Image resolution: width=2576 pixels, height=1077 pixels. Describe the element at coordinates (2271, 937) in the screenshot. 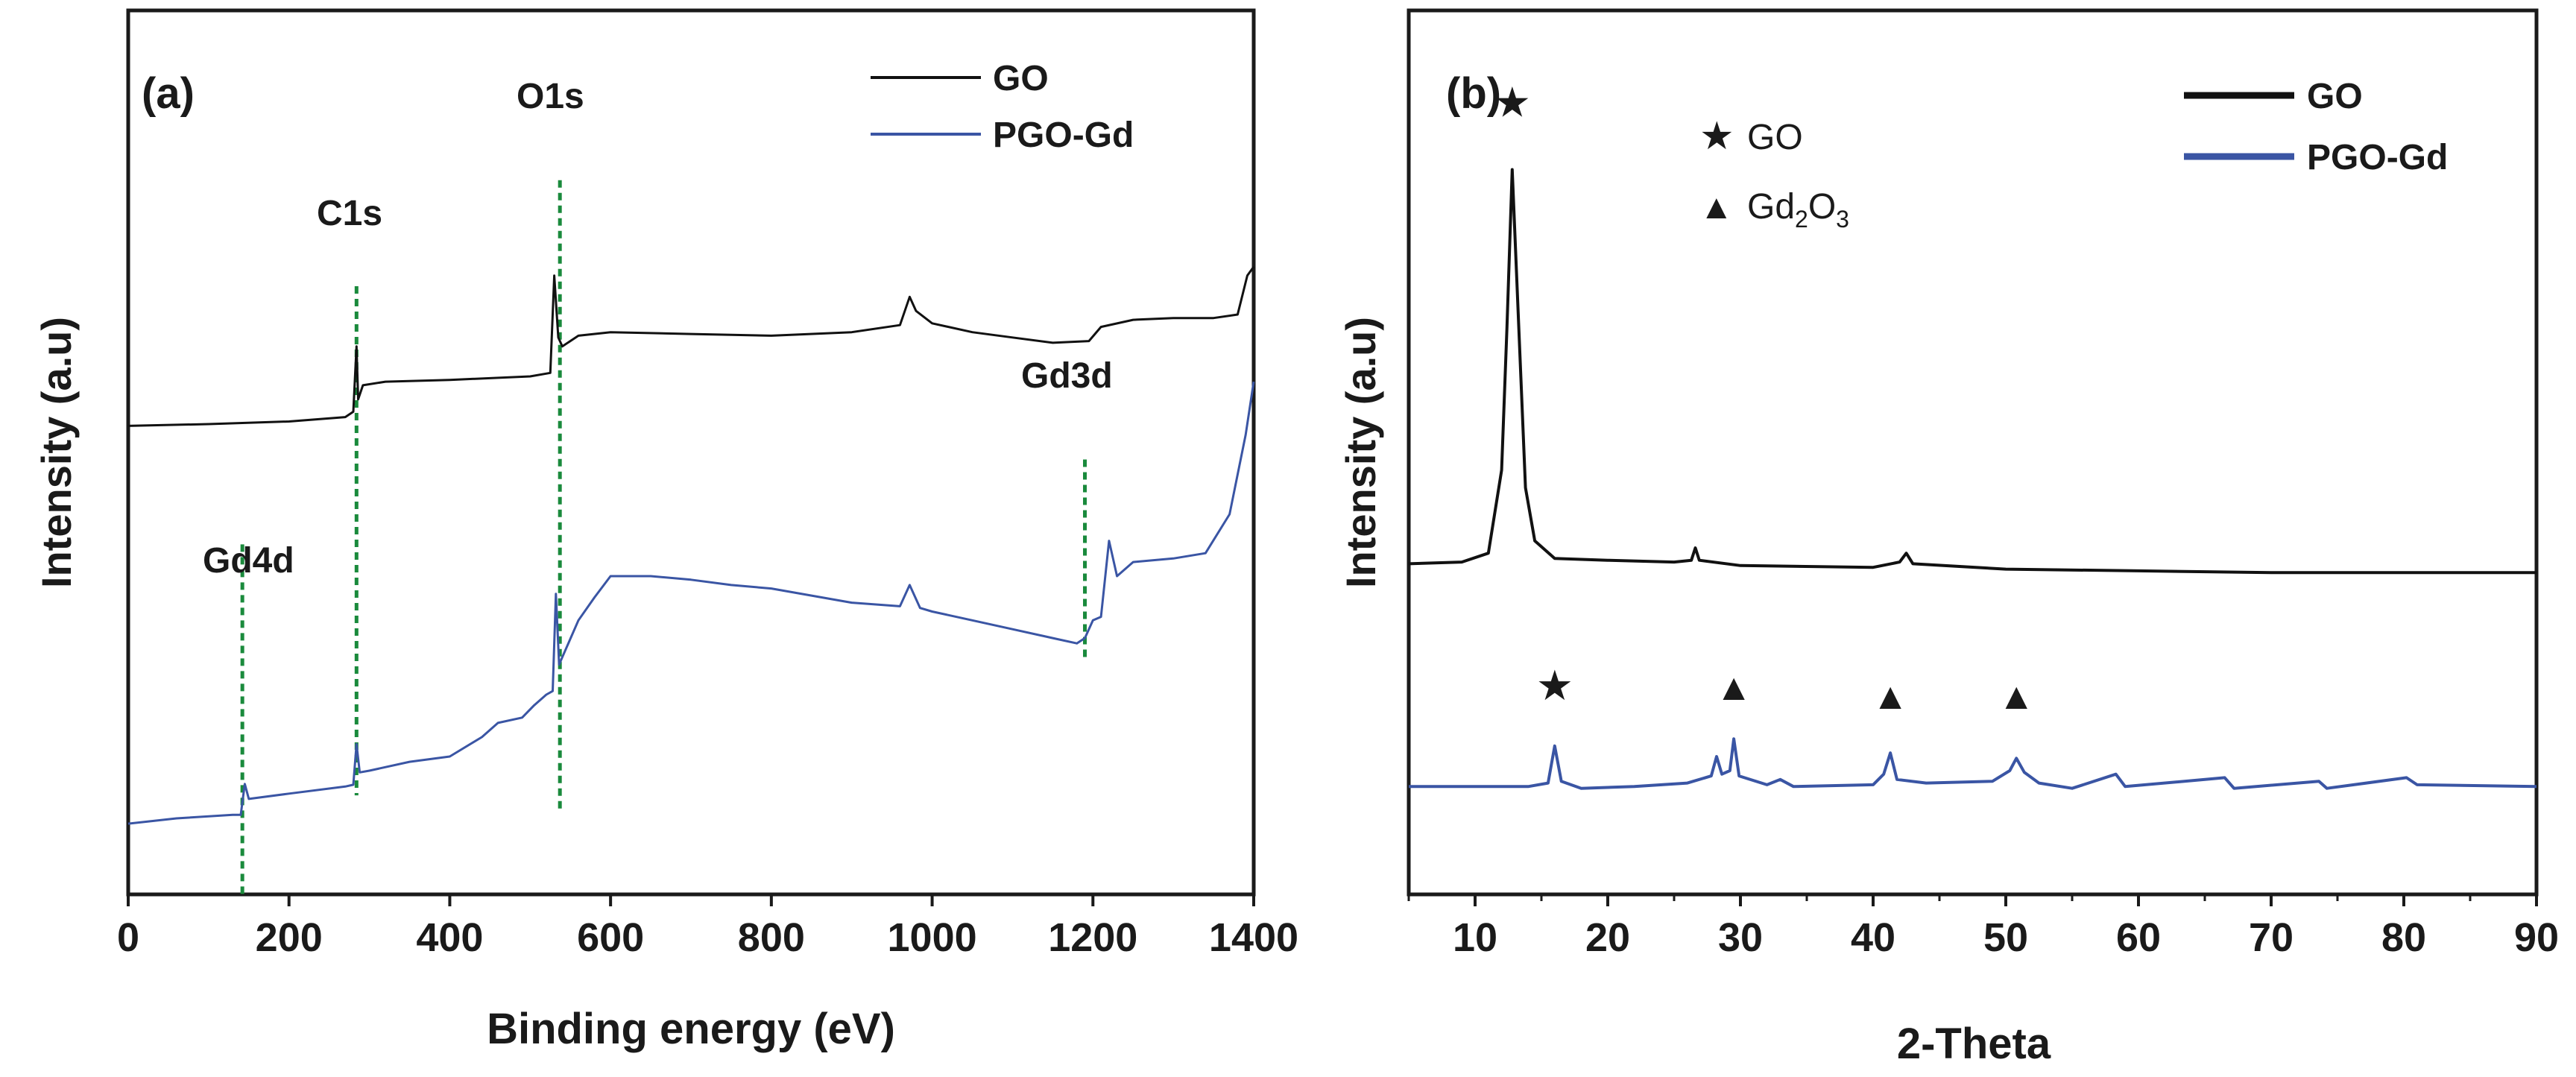

I see `x-tick-label: 70` at that location.